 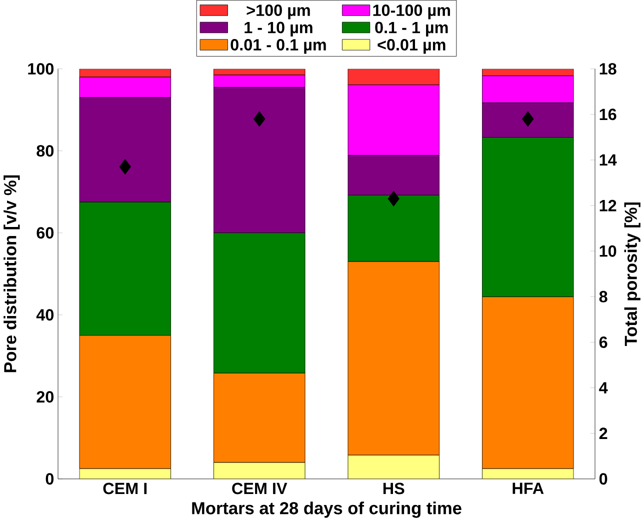 I want to click on y2-tick-label: 16, so click(x=608, y=114).